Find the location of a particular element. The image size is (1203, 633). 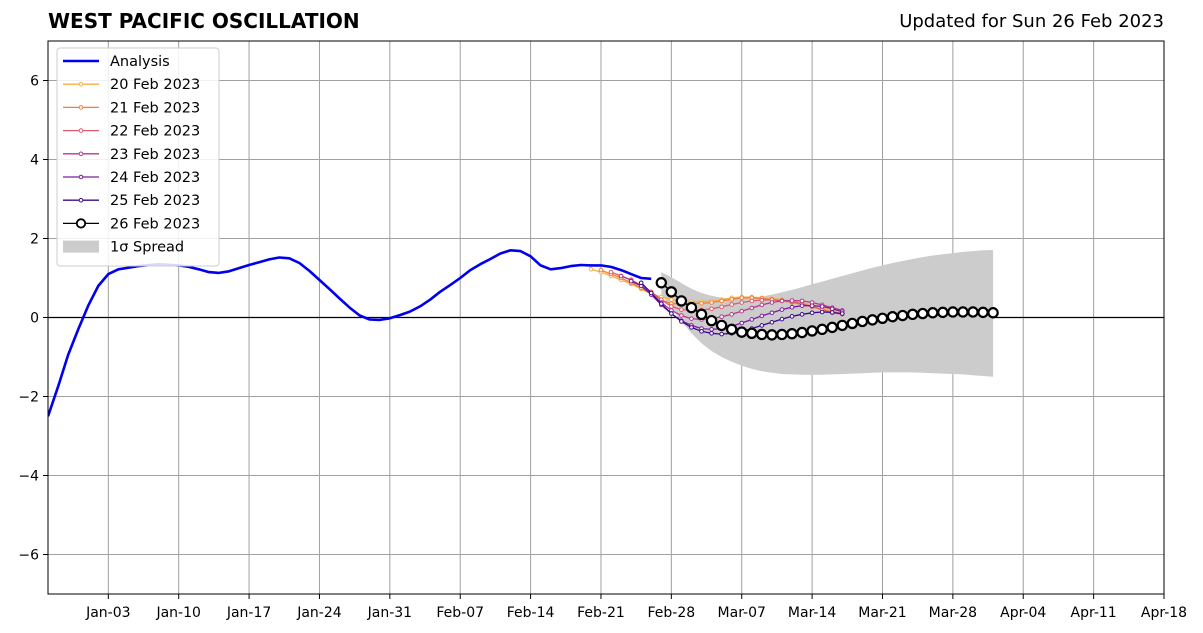

legend-entry: 26 Feb 2023 is located at coordinates (131, 224).